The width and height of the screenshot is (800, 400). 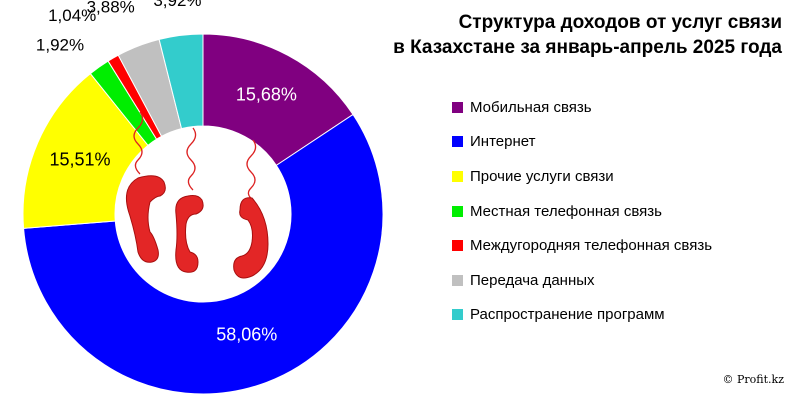 I want to click on legend-label: Мобильная связь, so click(x=531, y=107).